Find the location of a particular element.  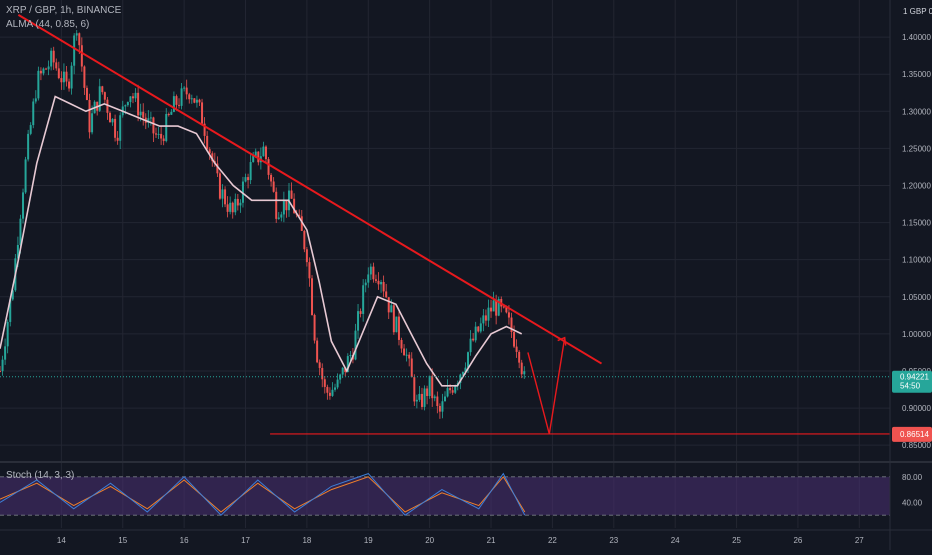

price-tick-label: 1.40000 is located at coordinates (916, 37).